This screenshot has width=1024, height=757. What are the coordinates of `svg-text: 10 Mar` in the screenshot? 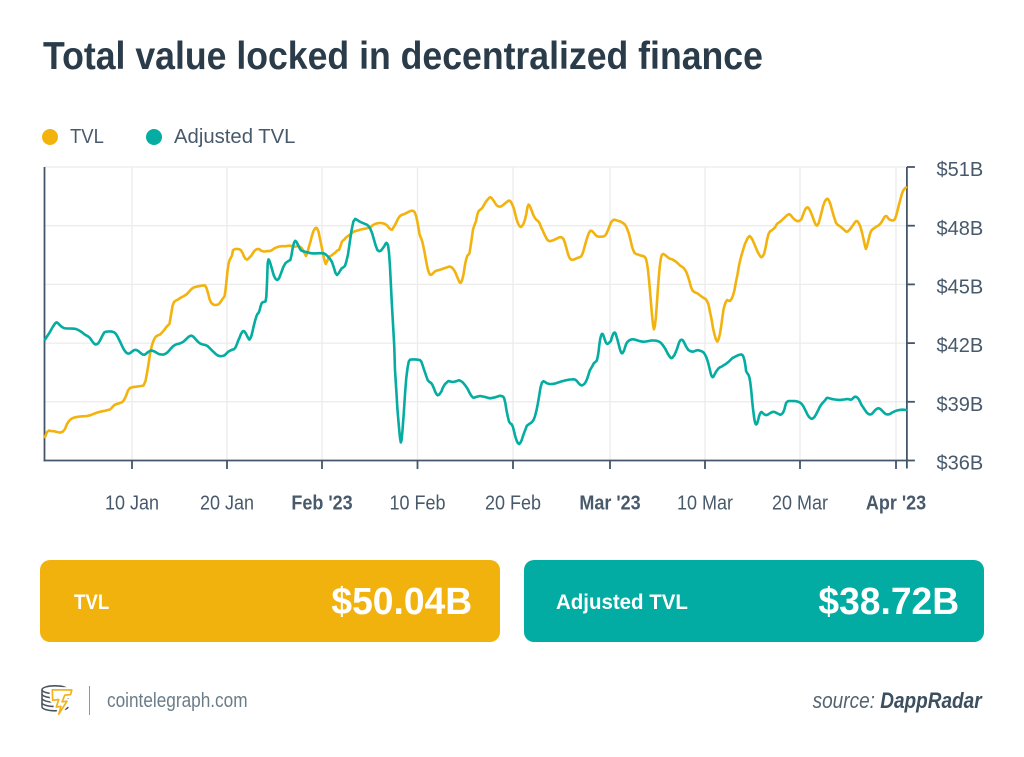 It's located at (705, 504).